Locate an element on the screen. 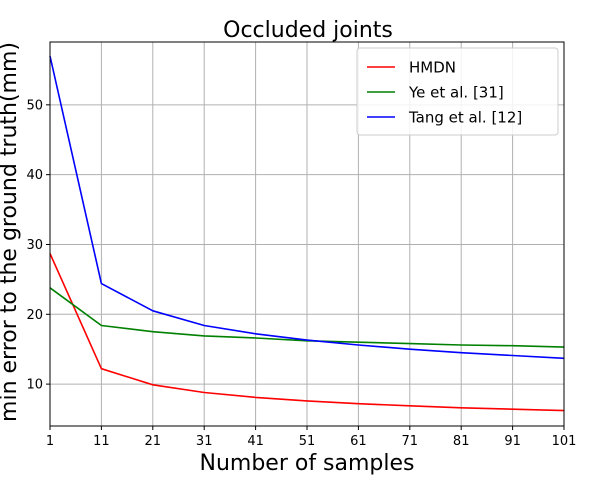 Image resolution: width=598 pixels, height=481 pixels. legend-label: Tang et al. [12] is located at coordinates (465, 118).